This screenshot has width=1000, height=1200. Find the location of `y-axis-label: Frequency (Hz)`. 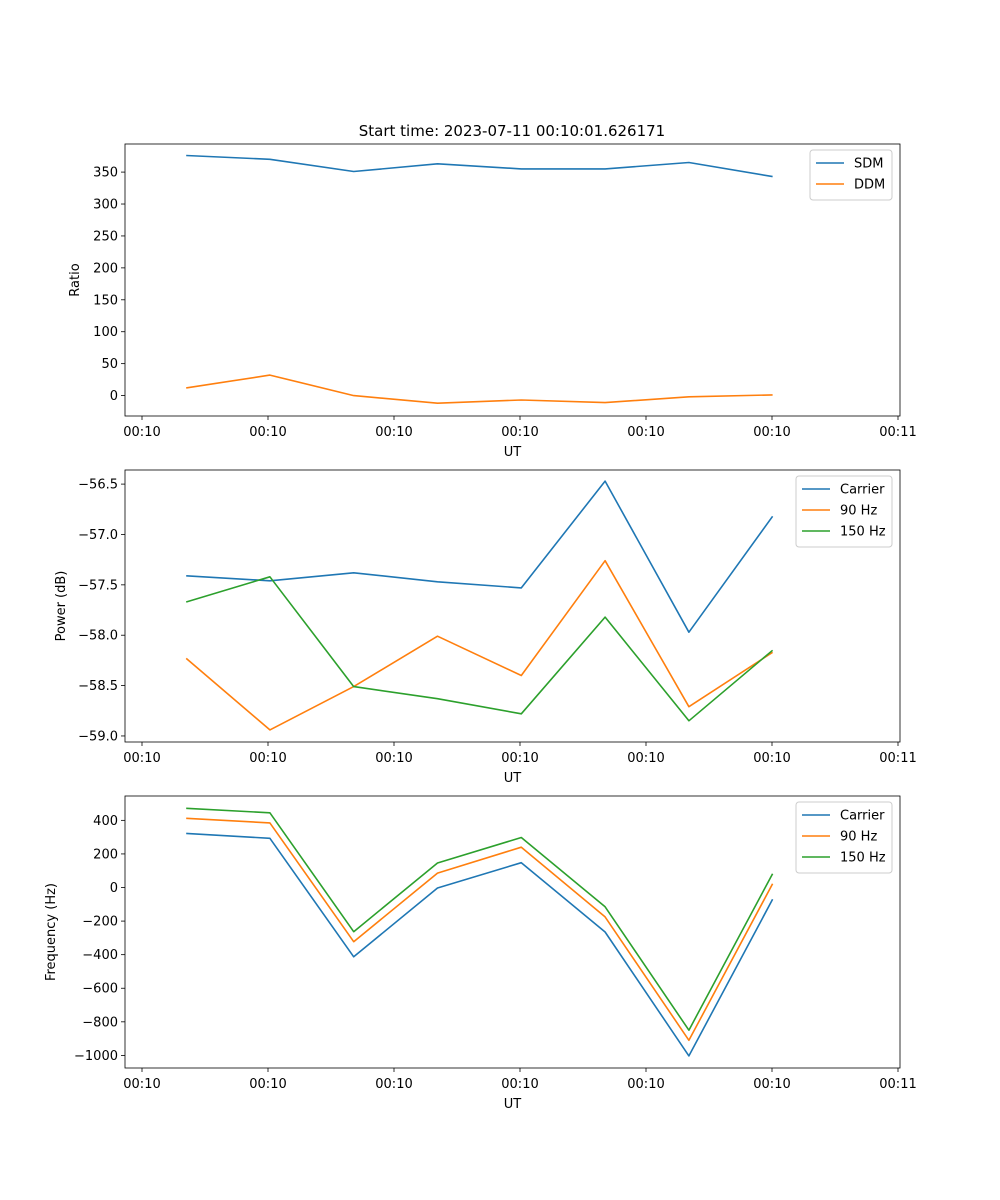

y-axis-label: Frequency (Hz) is located at coordinates (51, 932).